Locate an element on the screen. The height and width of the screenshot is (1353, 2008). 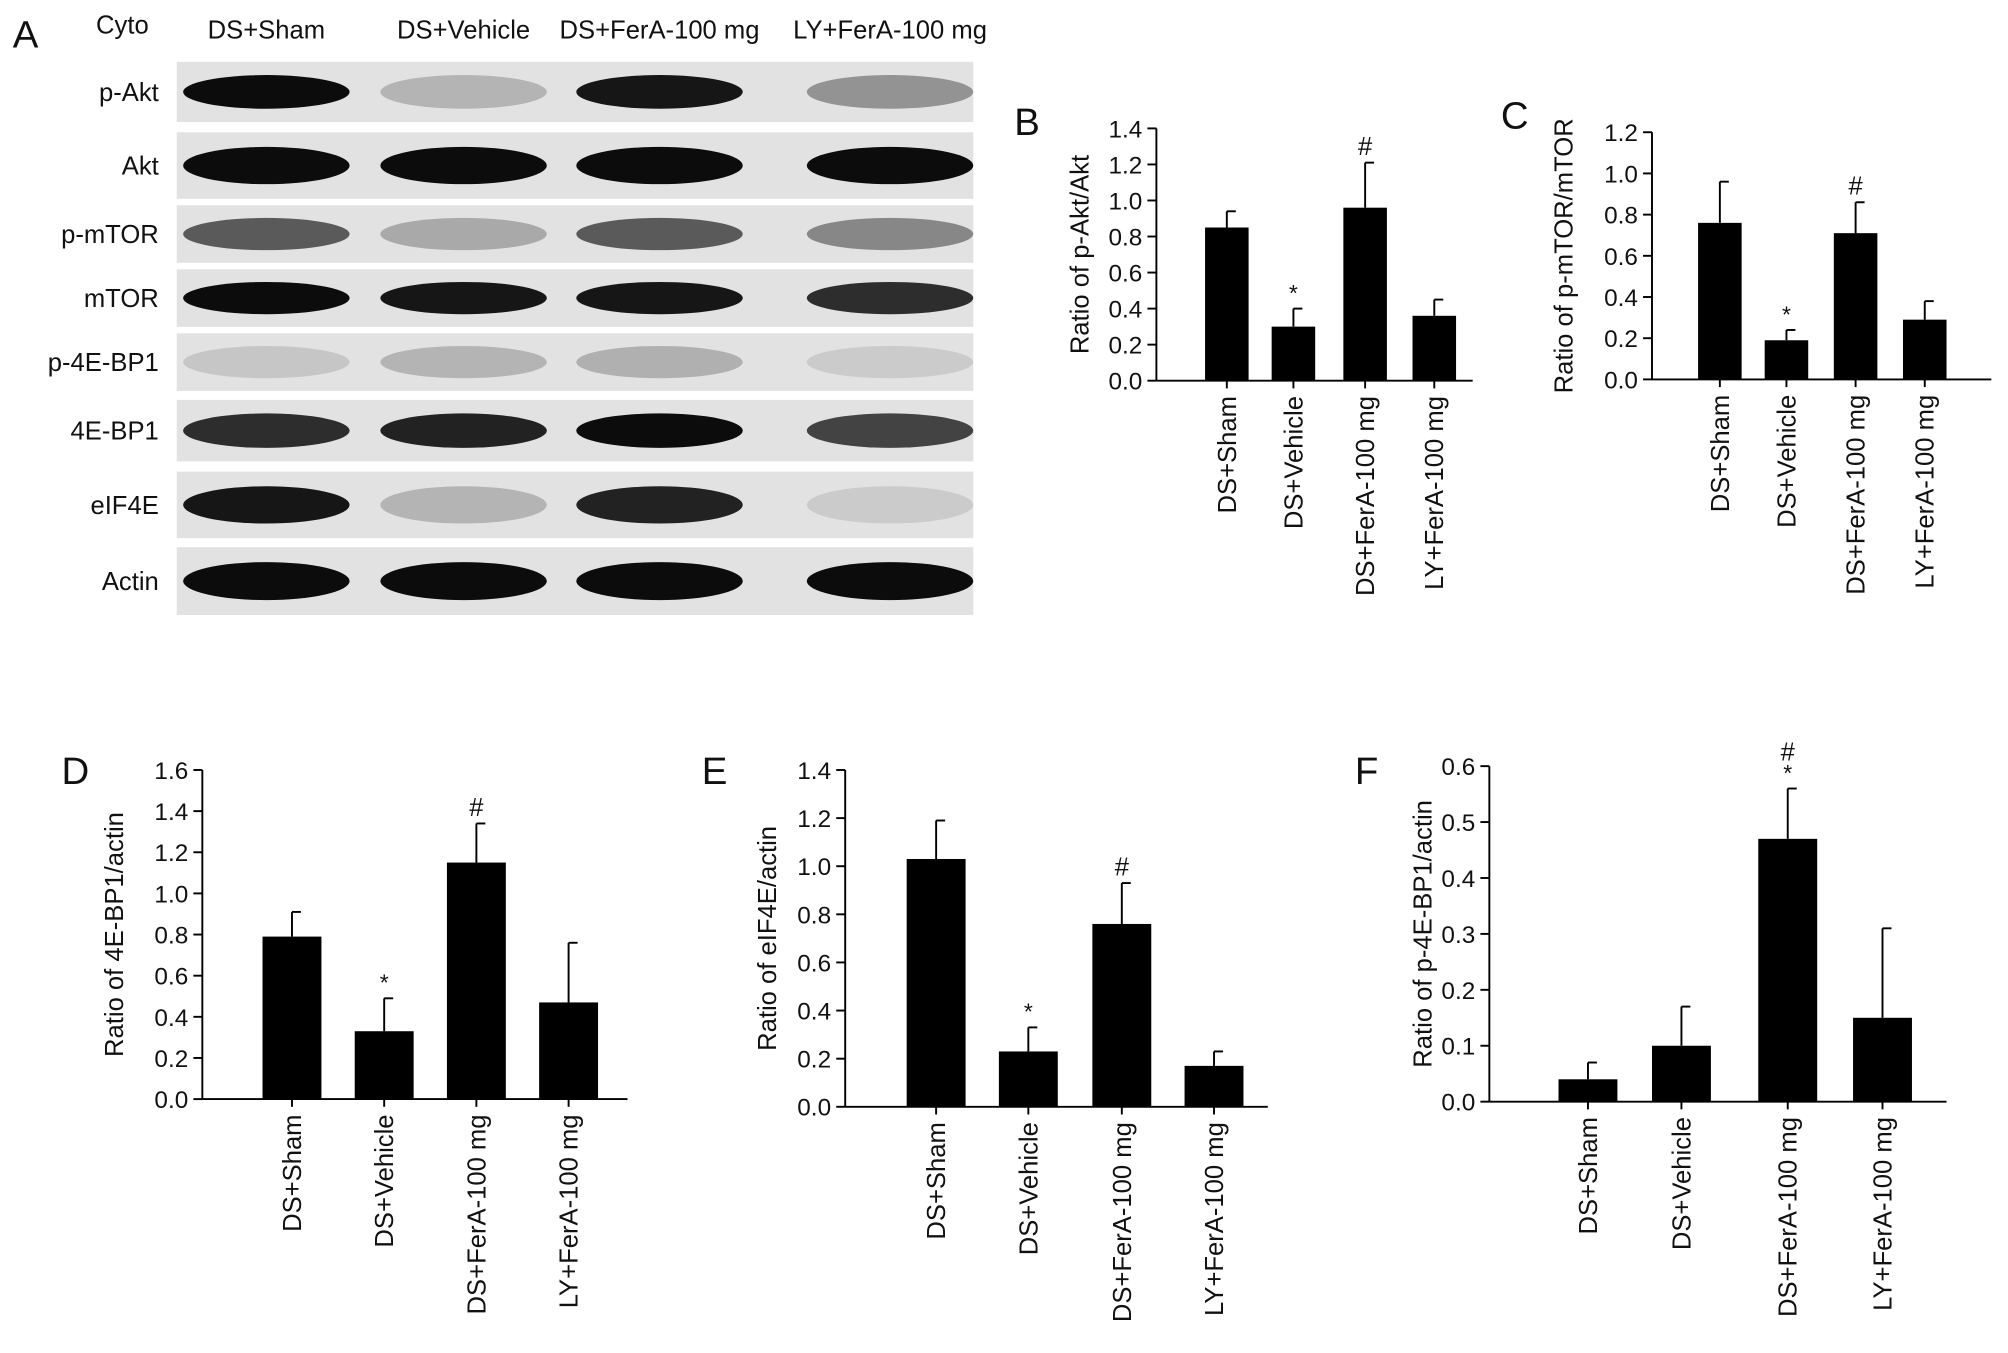
panel-letter: F is located at coordinates (1366, 771).